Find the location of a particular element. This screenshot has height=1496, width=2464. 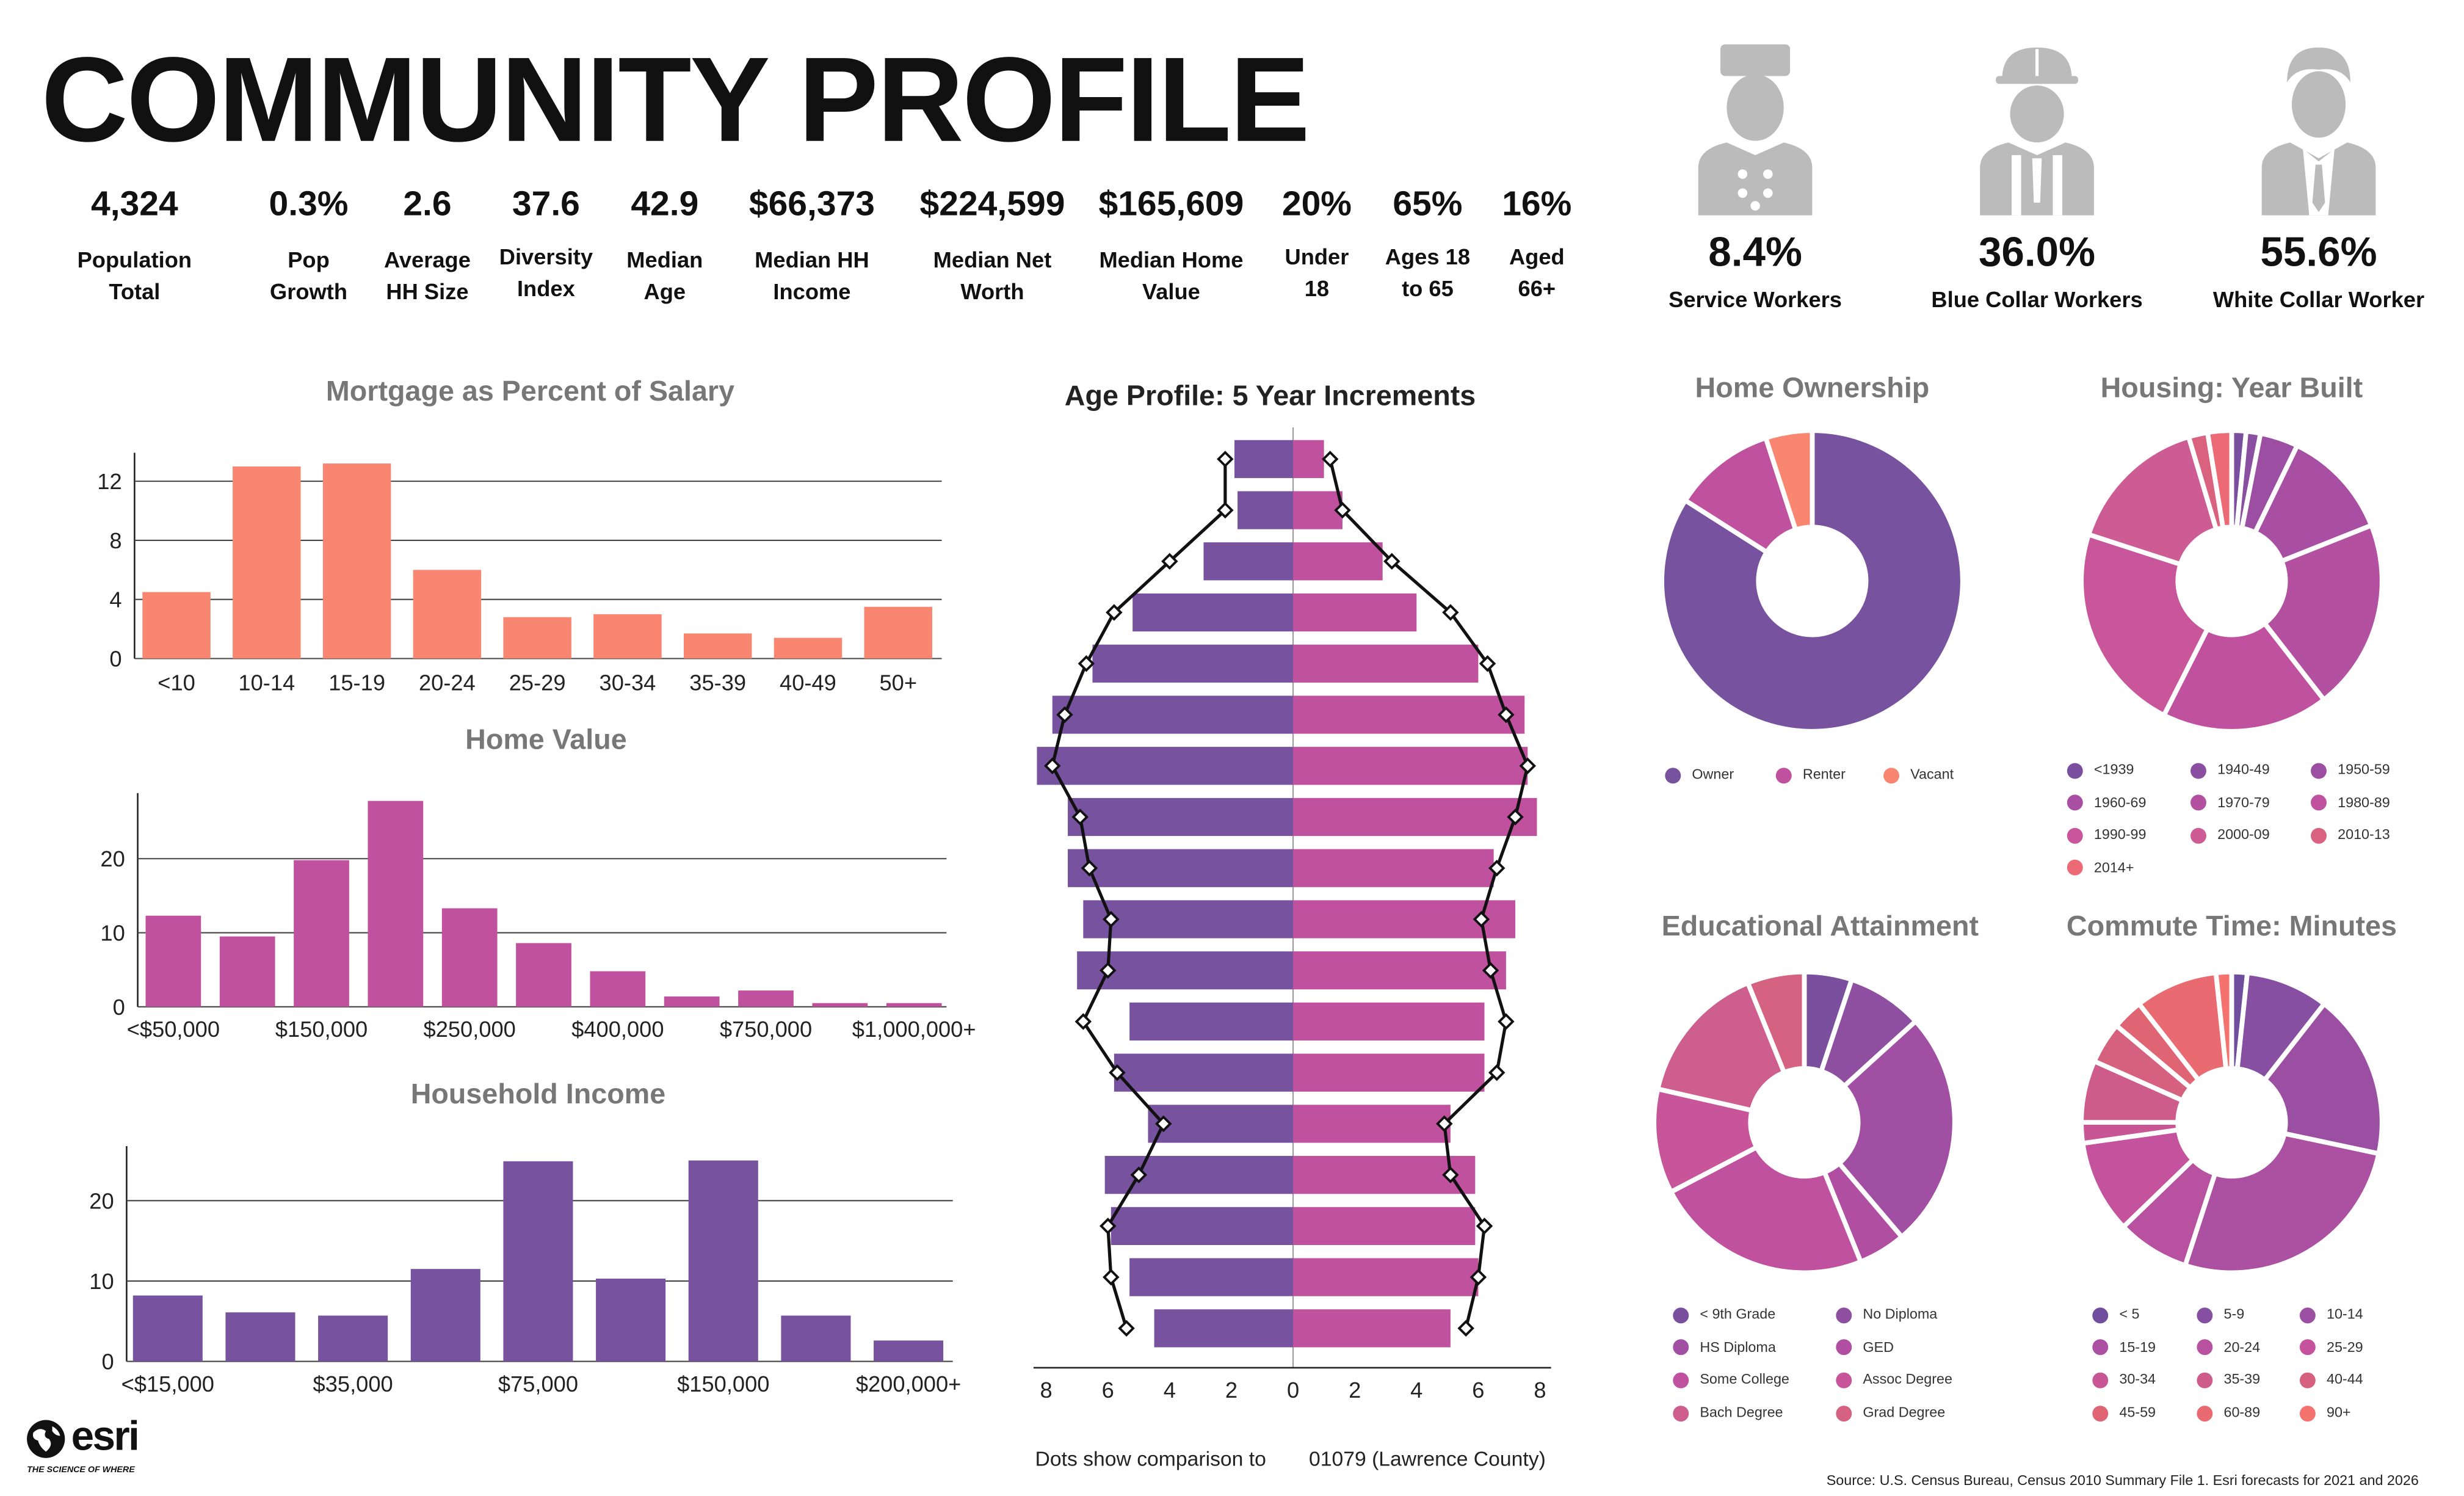

worker-value: 8.4% is located at coordinates (1755, 252).